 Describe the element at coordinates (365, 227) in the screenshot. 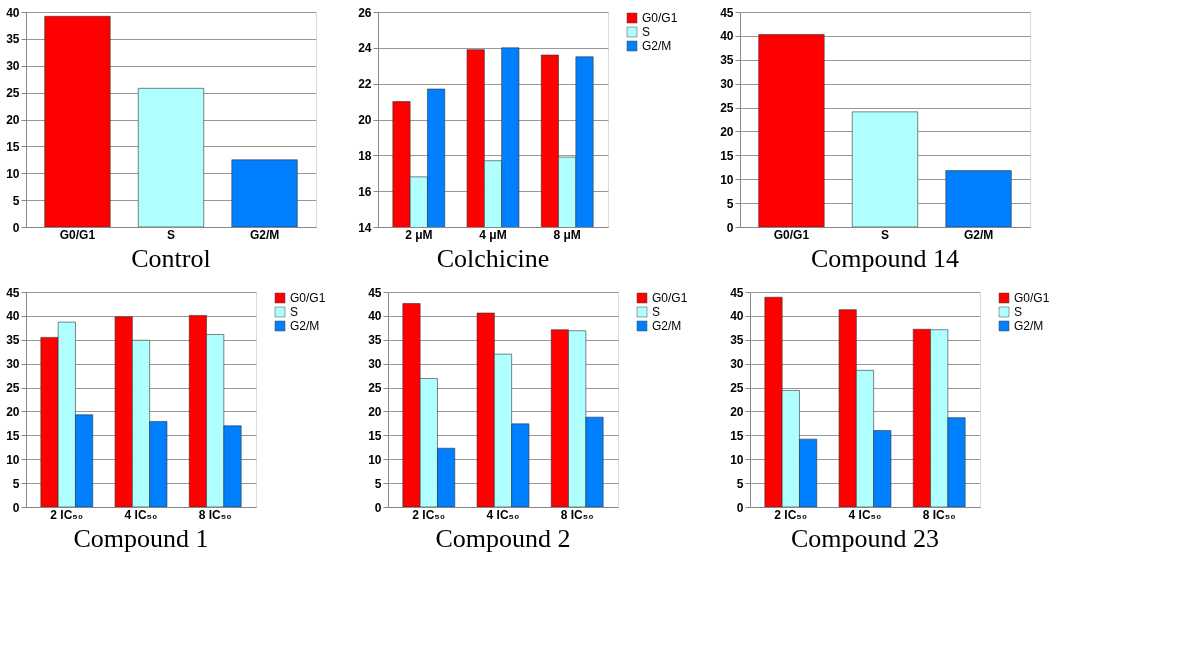

I see `y-tick-label: 14` at that location.